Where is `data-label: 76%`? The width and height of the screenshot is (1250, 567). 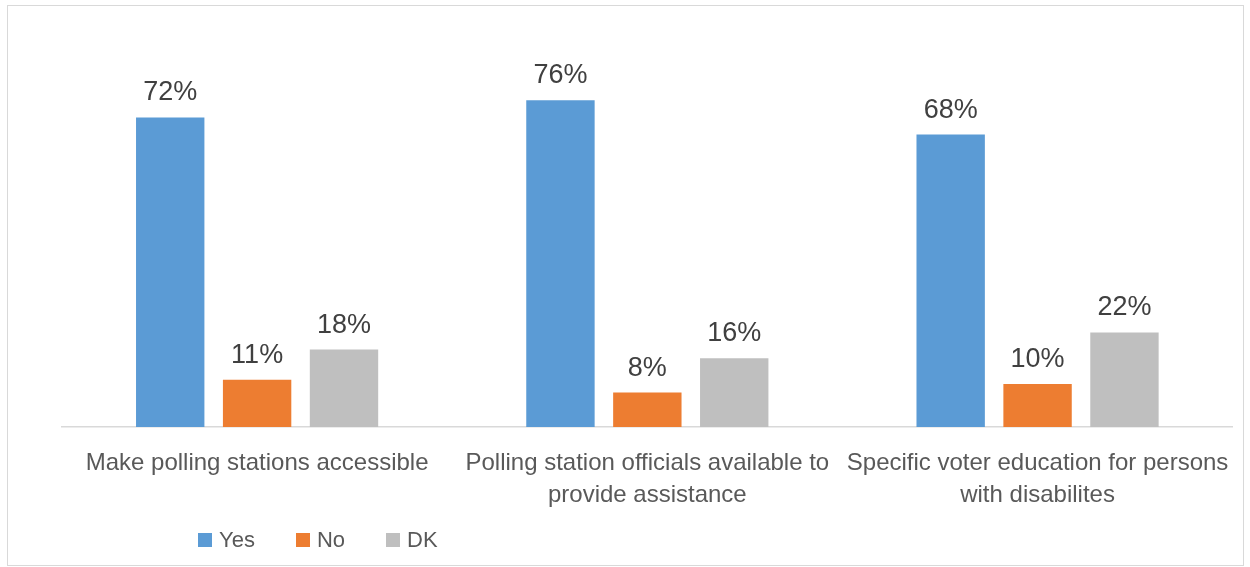
data-label: 76% is located at coordinates (560, 74).